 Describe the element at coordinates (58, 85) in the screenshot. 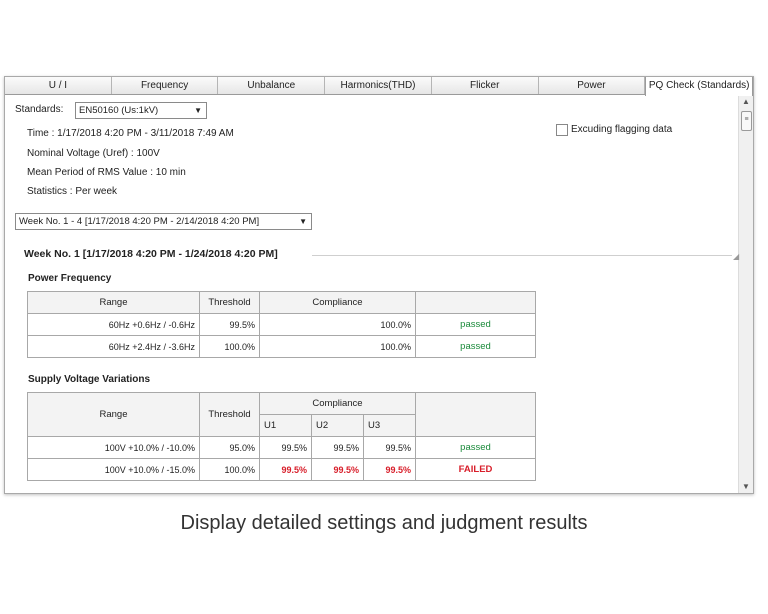

I see `tab-u-i: U / I` at that location.